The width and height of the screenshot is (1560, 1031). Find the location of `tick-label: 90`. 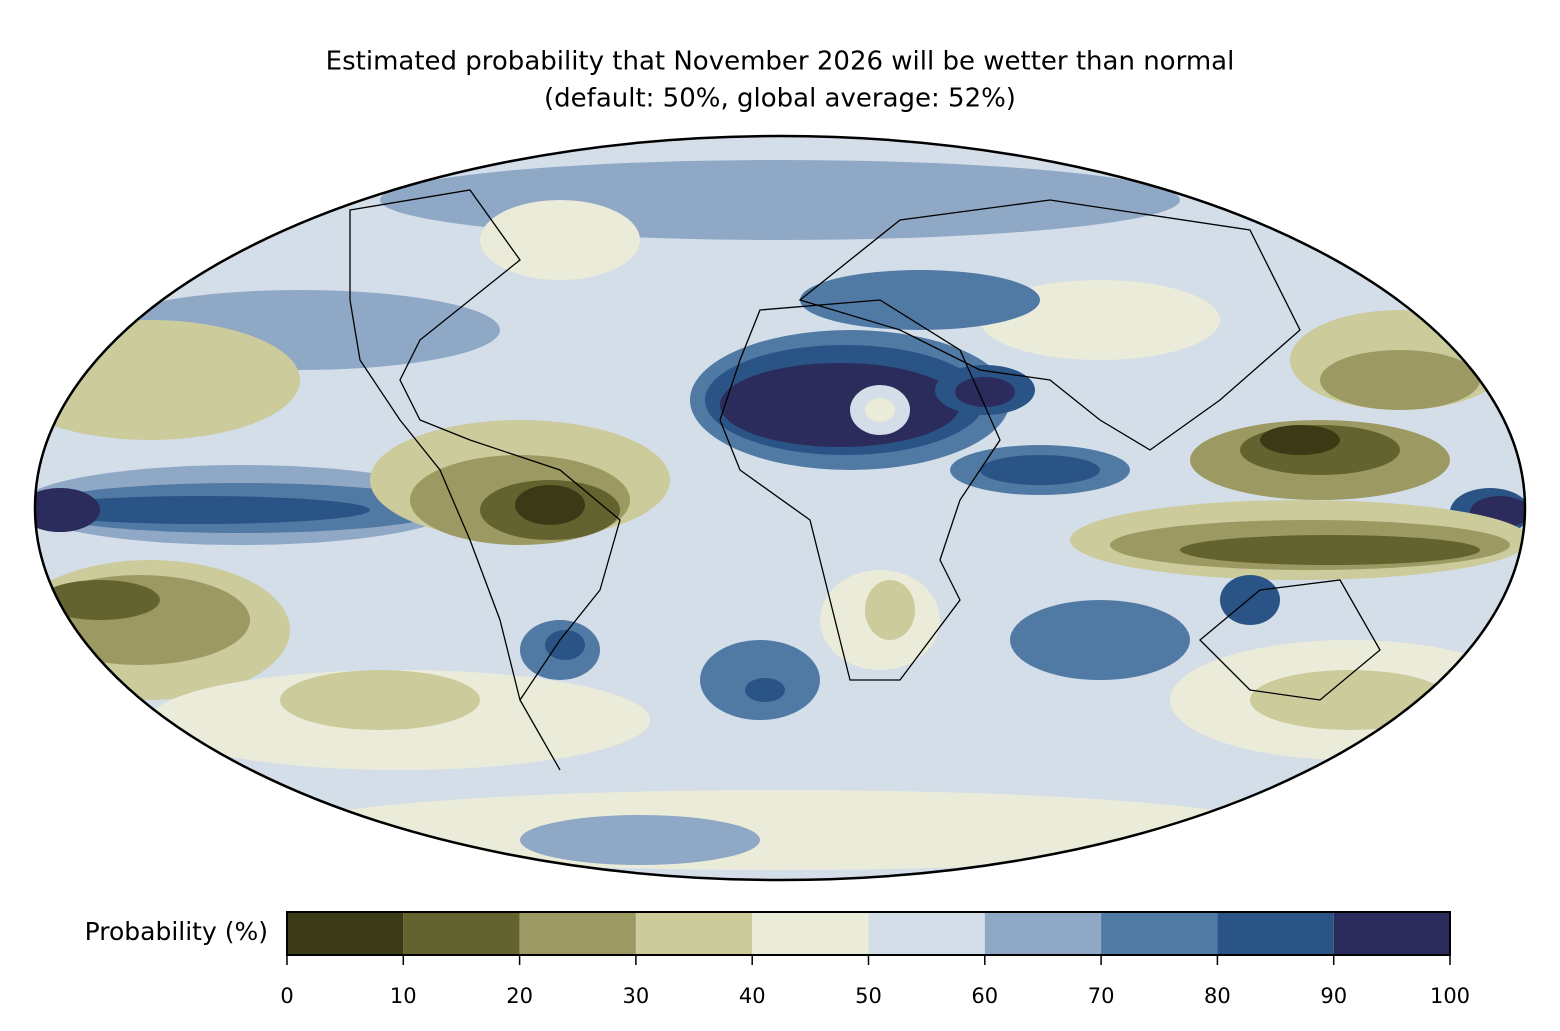

tick-label: 90 is located at coordinates (1333, 996).